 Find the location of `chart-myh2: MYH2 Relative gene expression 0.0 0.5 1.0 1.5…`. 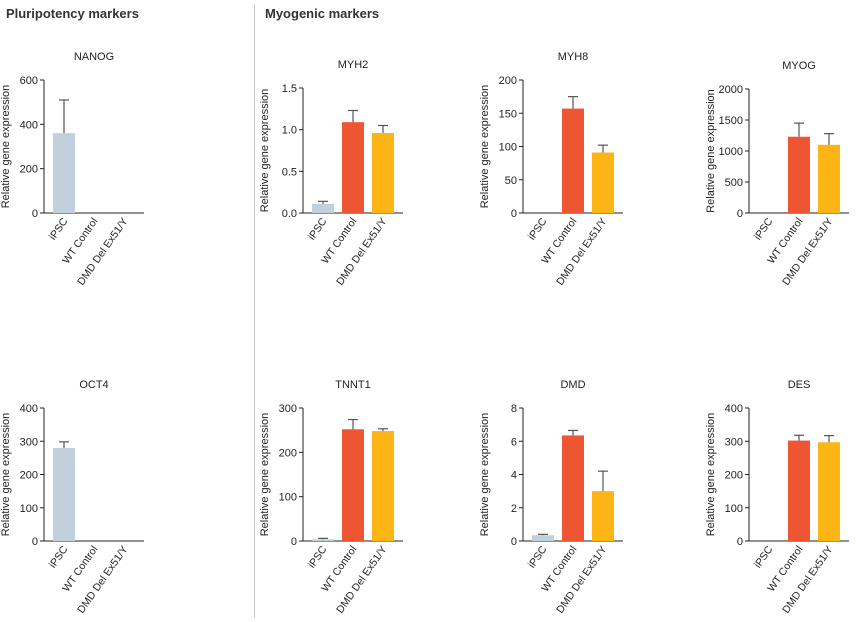

chart-myh2: MYH2 Relative gene expression 0.0 0.5 1.0 1.5… is located at coordinates (331, 173).